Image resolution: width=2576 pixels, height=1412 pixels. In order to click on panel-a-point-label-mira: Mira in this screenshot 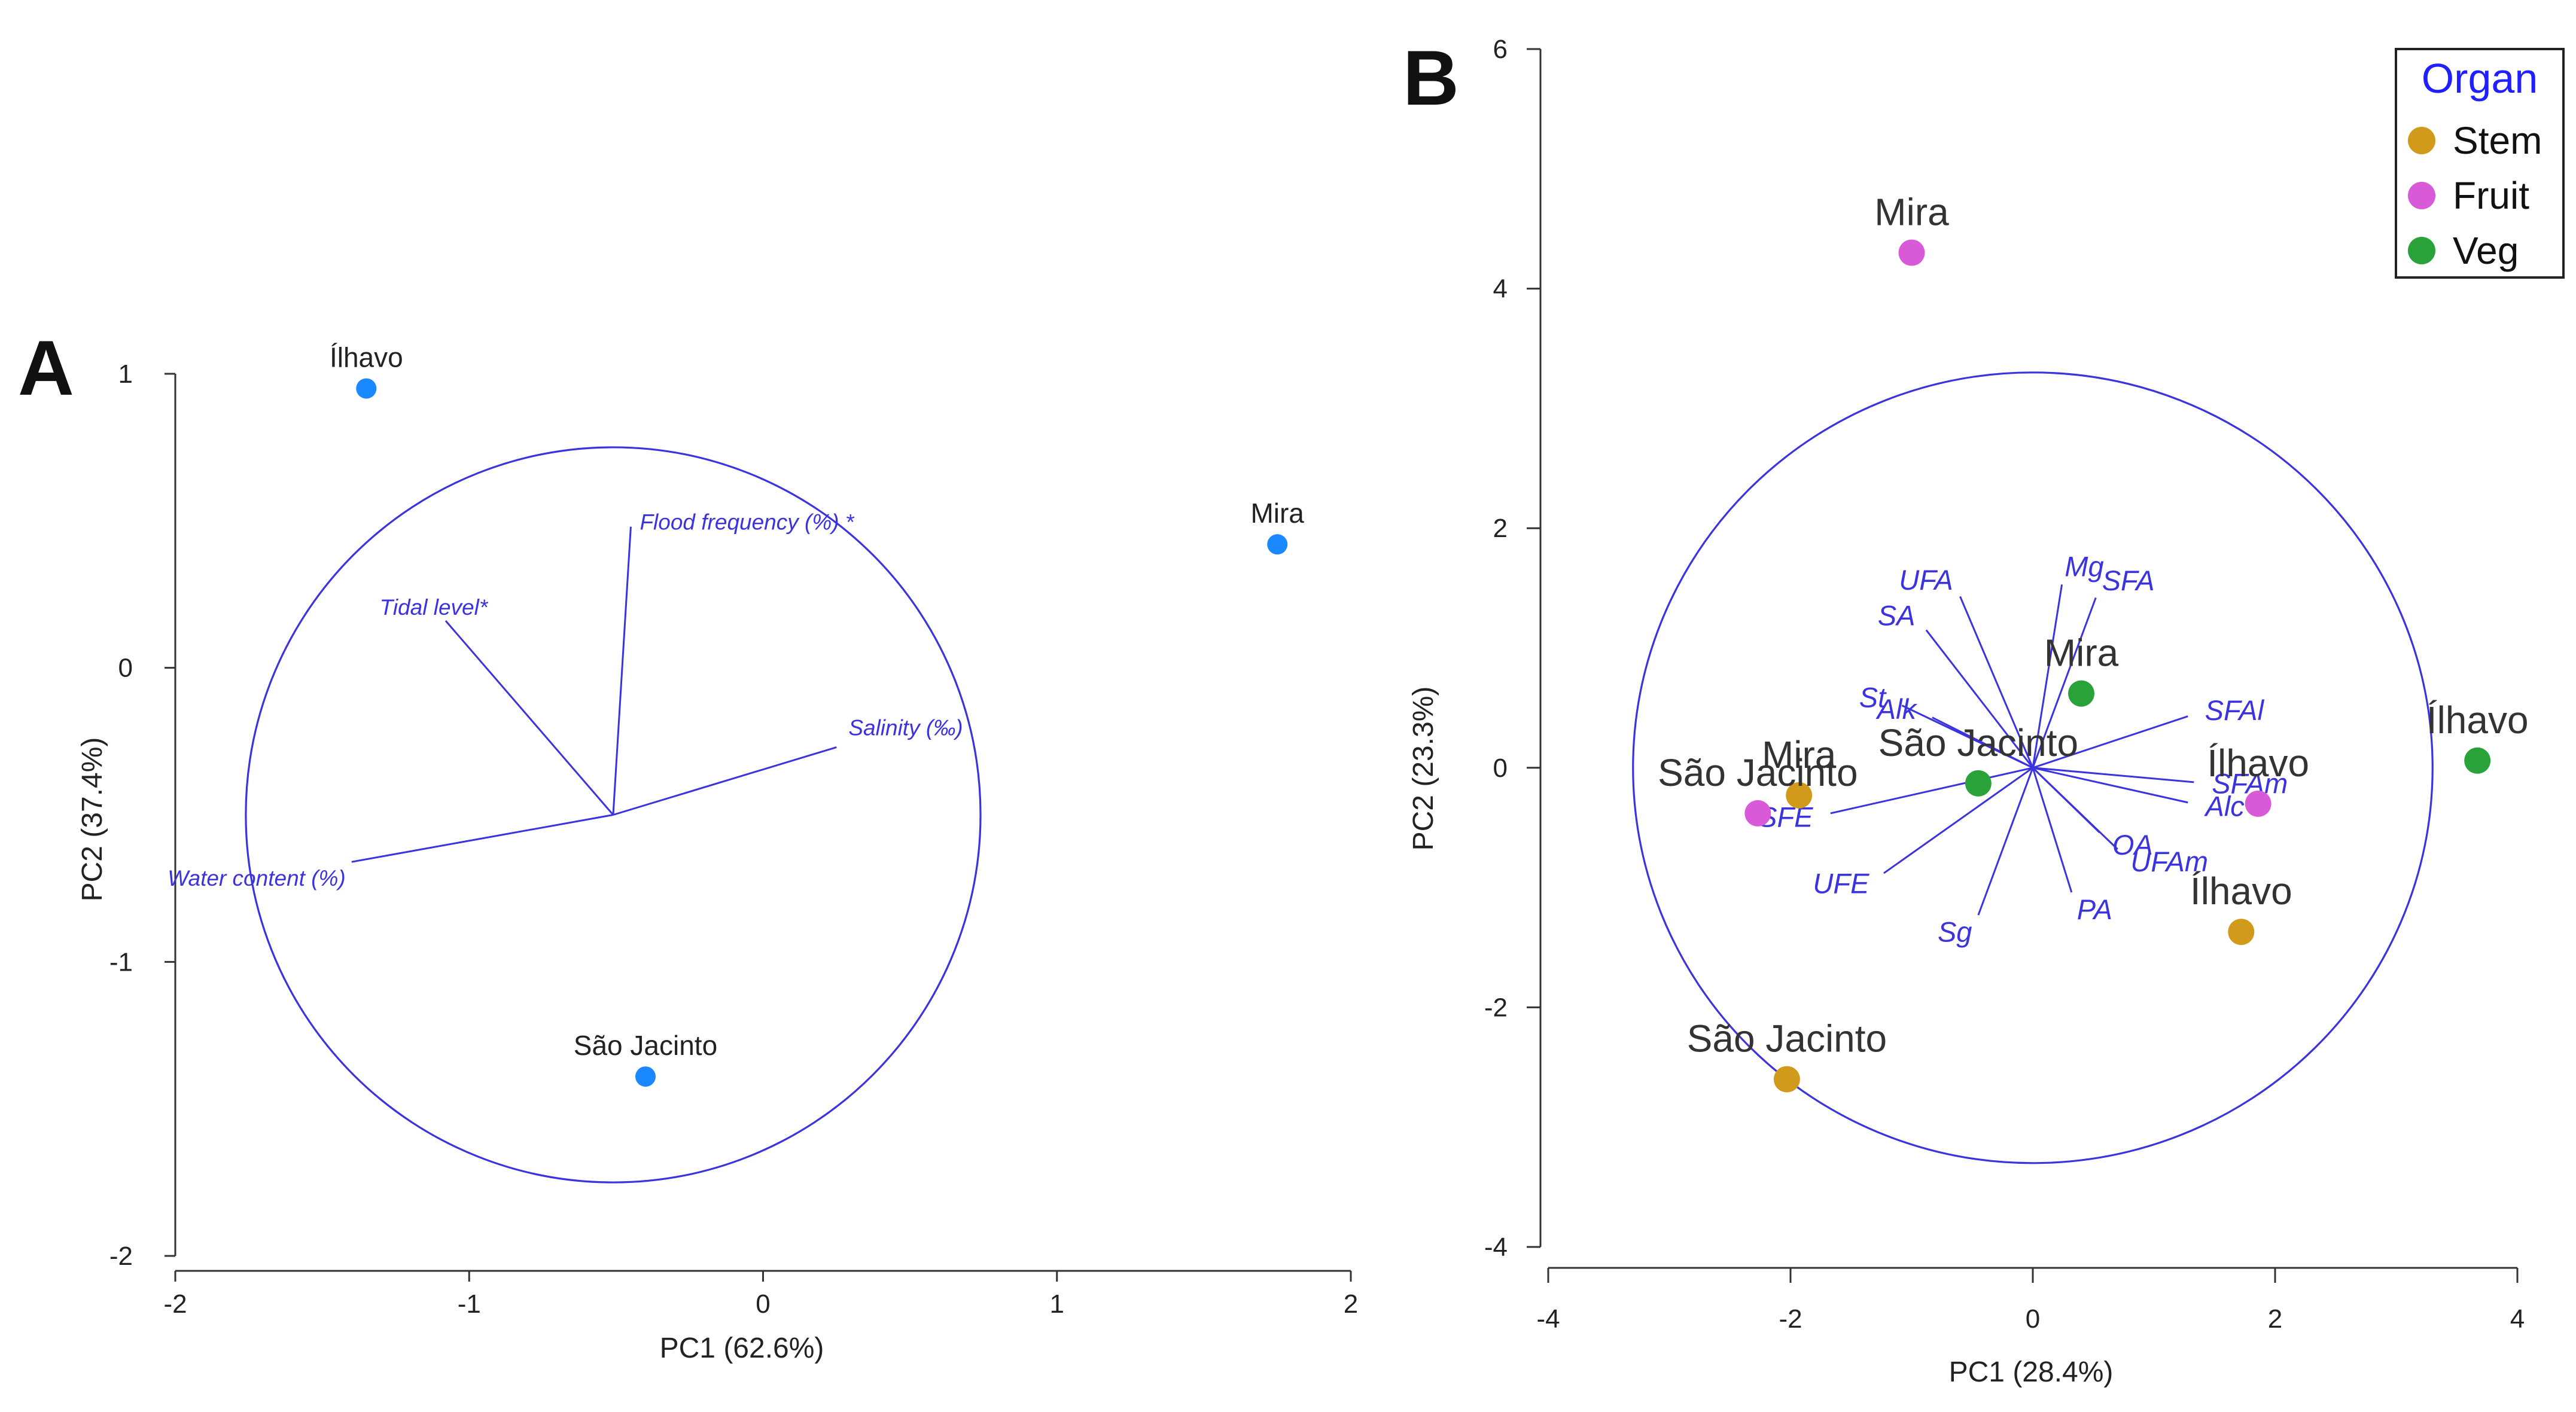, I will do `click(1277, 513)`.